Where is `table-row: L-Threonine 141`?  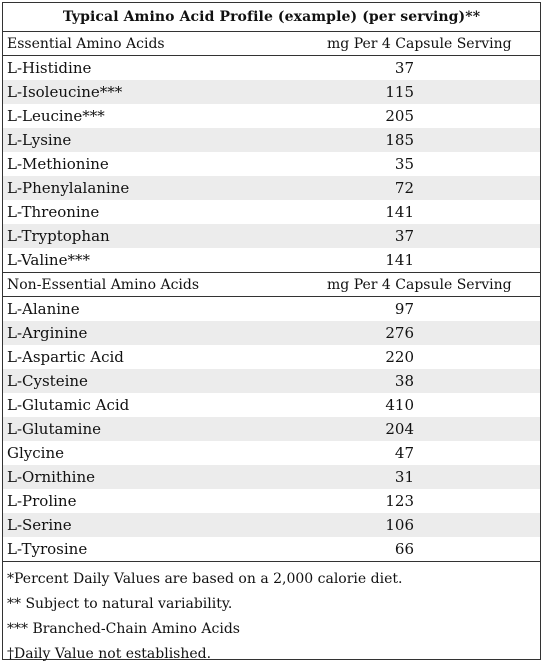 table-row: L-Threonine 141 is located at coordinates (271, 212).